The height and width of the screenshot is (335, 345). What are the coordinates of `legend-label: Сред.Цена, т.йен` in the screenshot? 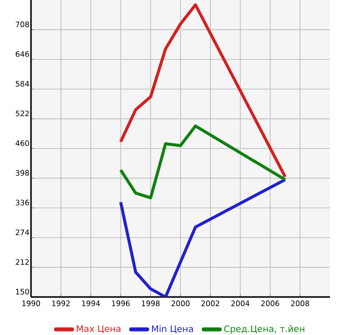 It's located at (264, 329).